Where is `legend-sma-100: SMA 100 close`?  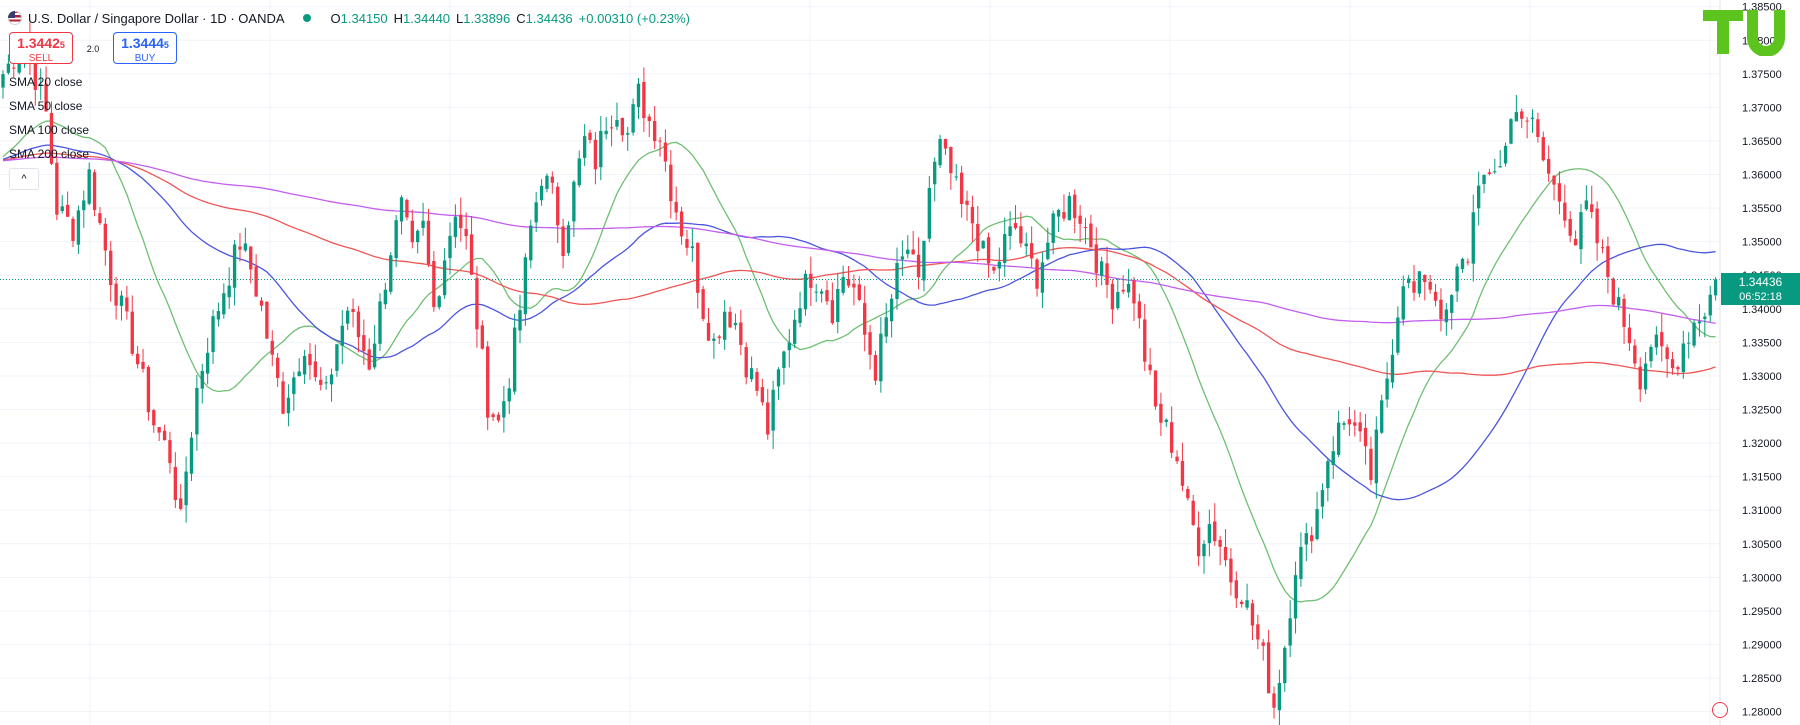 legend-sma-100: SMA 100 close is located at coordinates (49, 130).